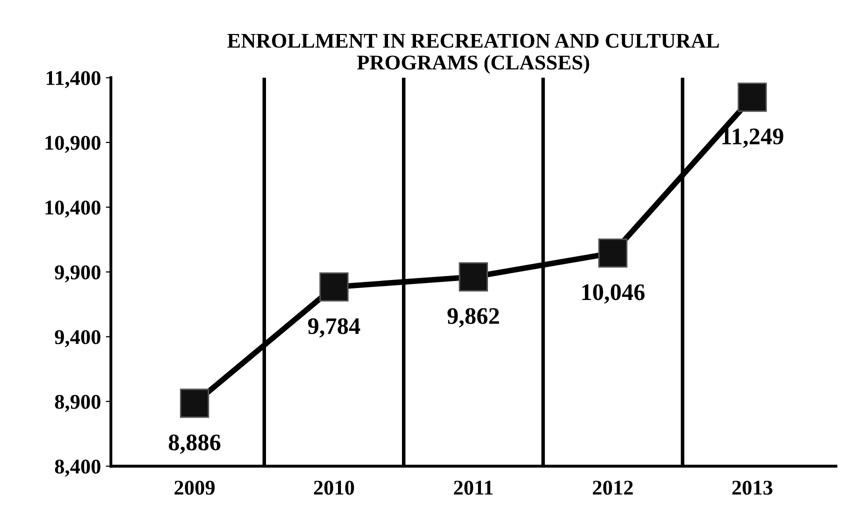 The height and width of the screenshot is (518, 853). Describe the element at coordinates (77, 273) in the screenshot. I see `y-tick-label: 9,900` at that location.